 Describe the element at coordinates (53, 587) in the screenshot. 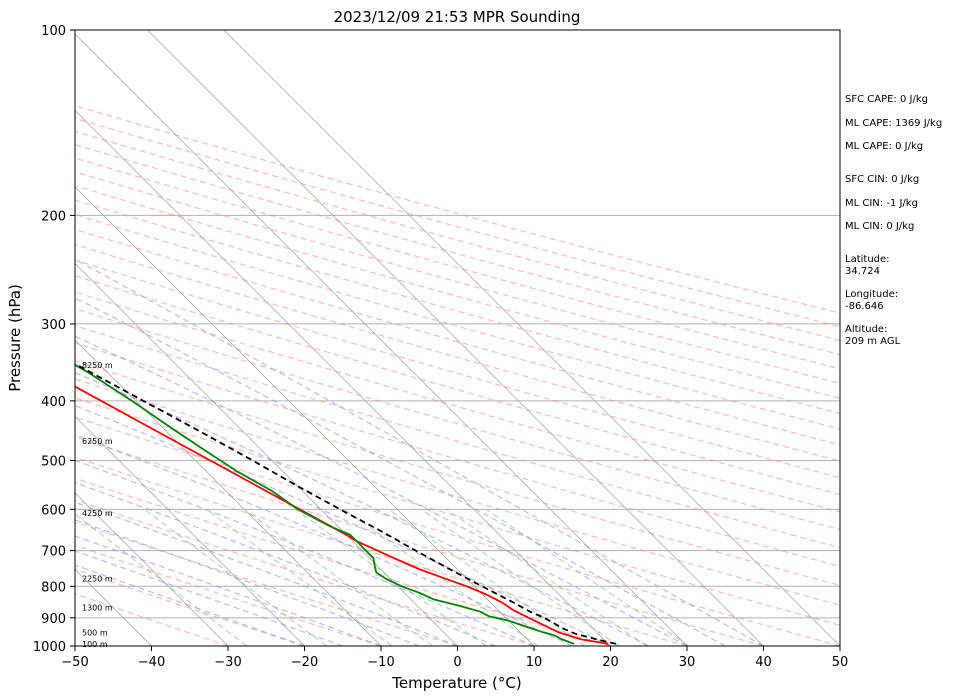

I see `y-tick-label: 800` at that location.